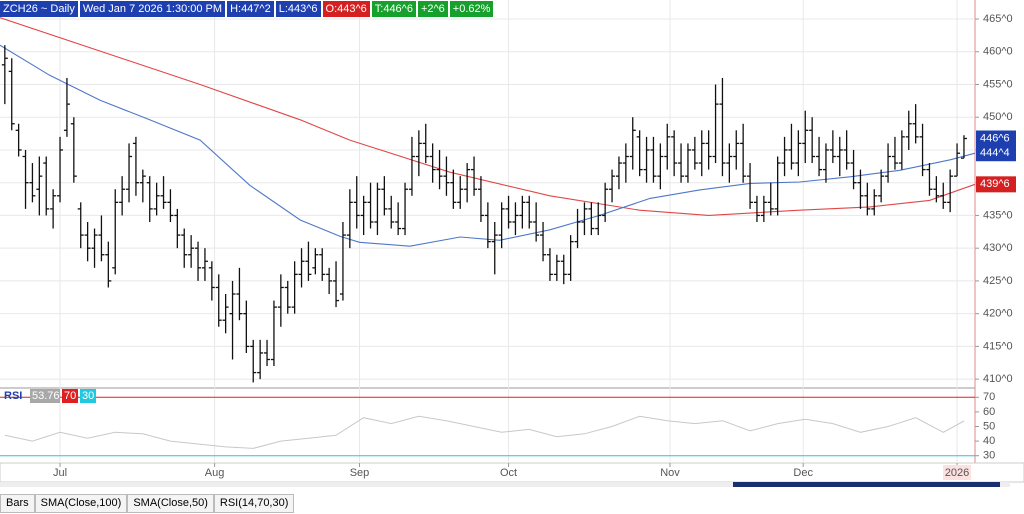  What do you see at coordinates (81, 503) in the screenshot?
I see `tab: SMA(Close,100)` at bounding box center [81, 503].